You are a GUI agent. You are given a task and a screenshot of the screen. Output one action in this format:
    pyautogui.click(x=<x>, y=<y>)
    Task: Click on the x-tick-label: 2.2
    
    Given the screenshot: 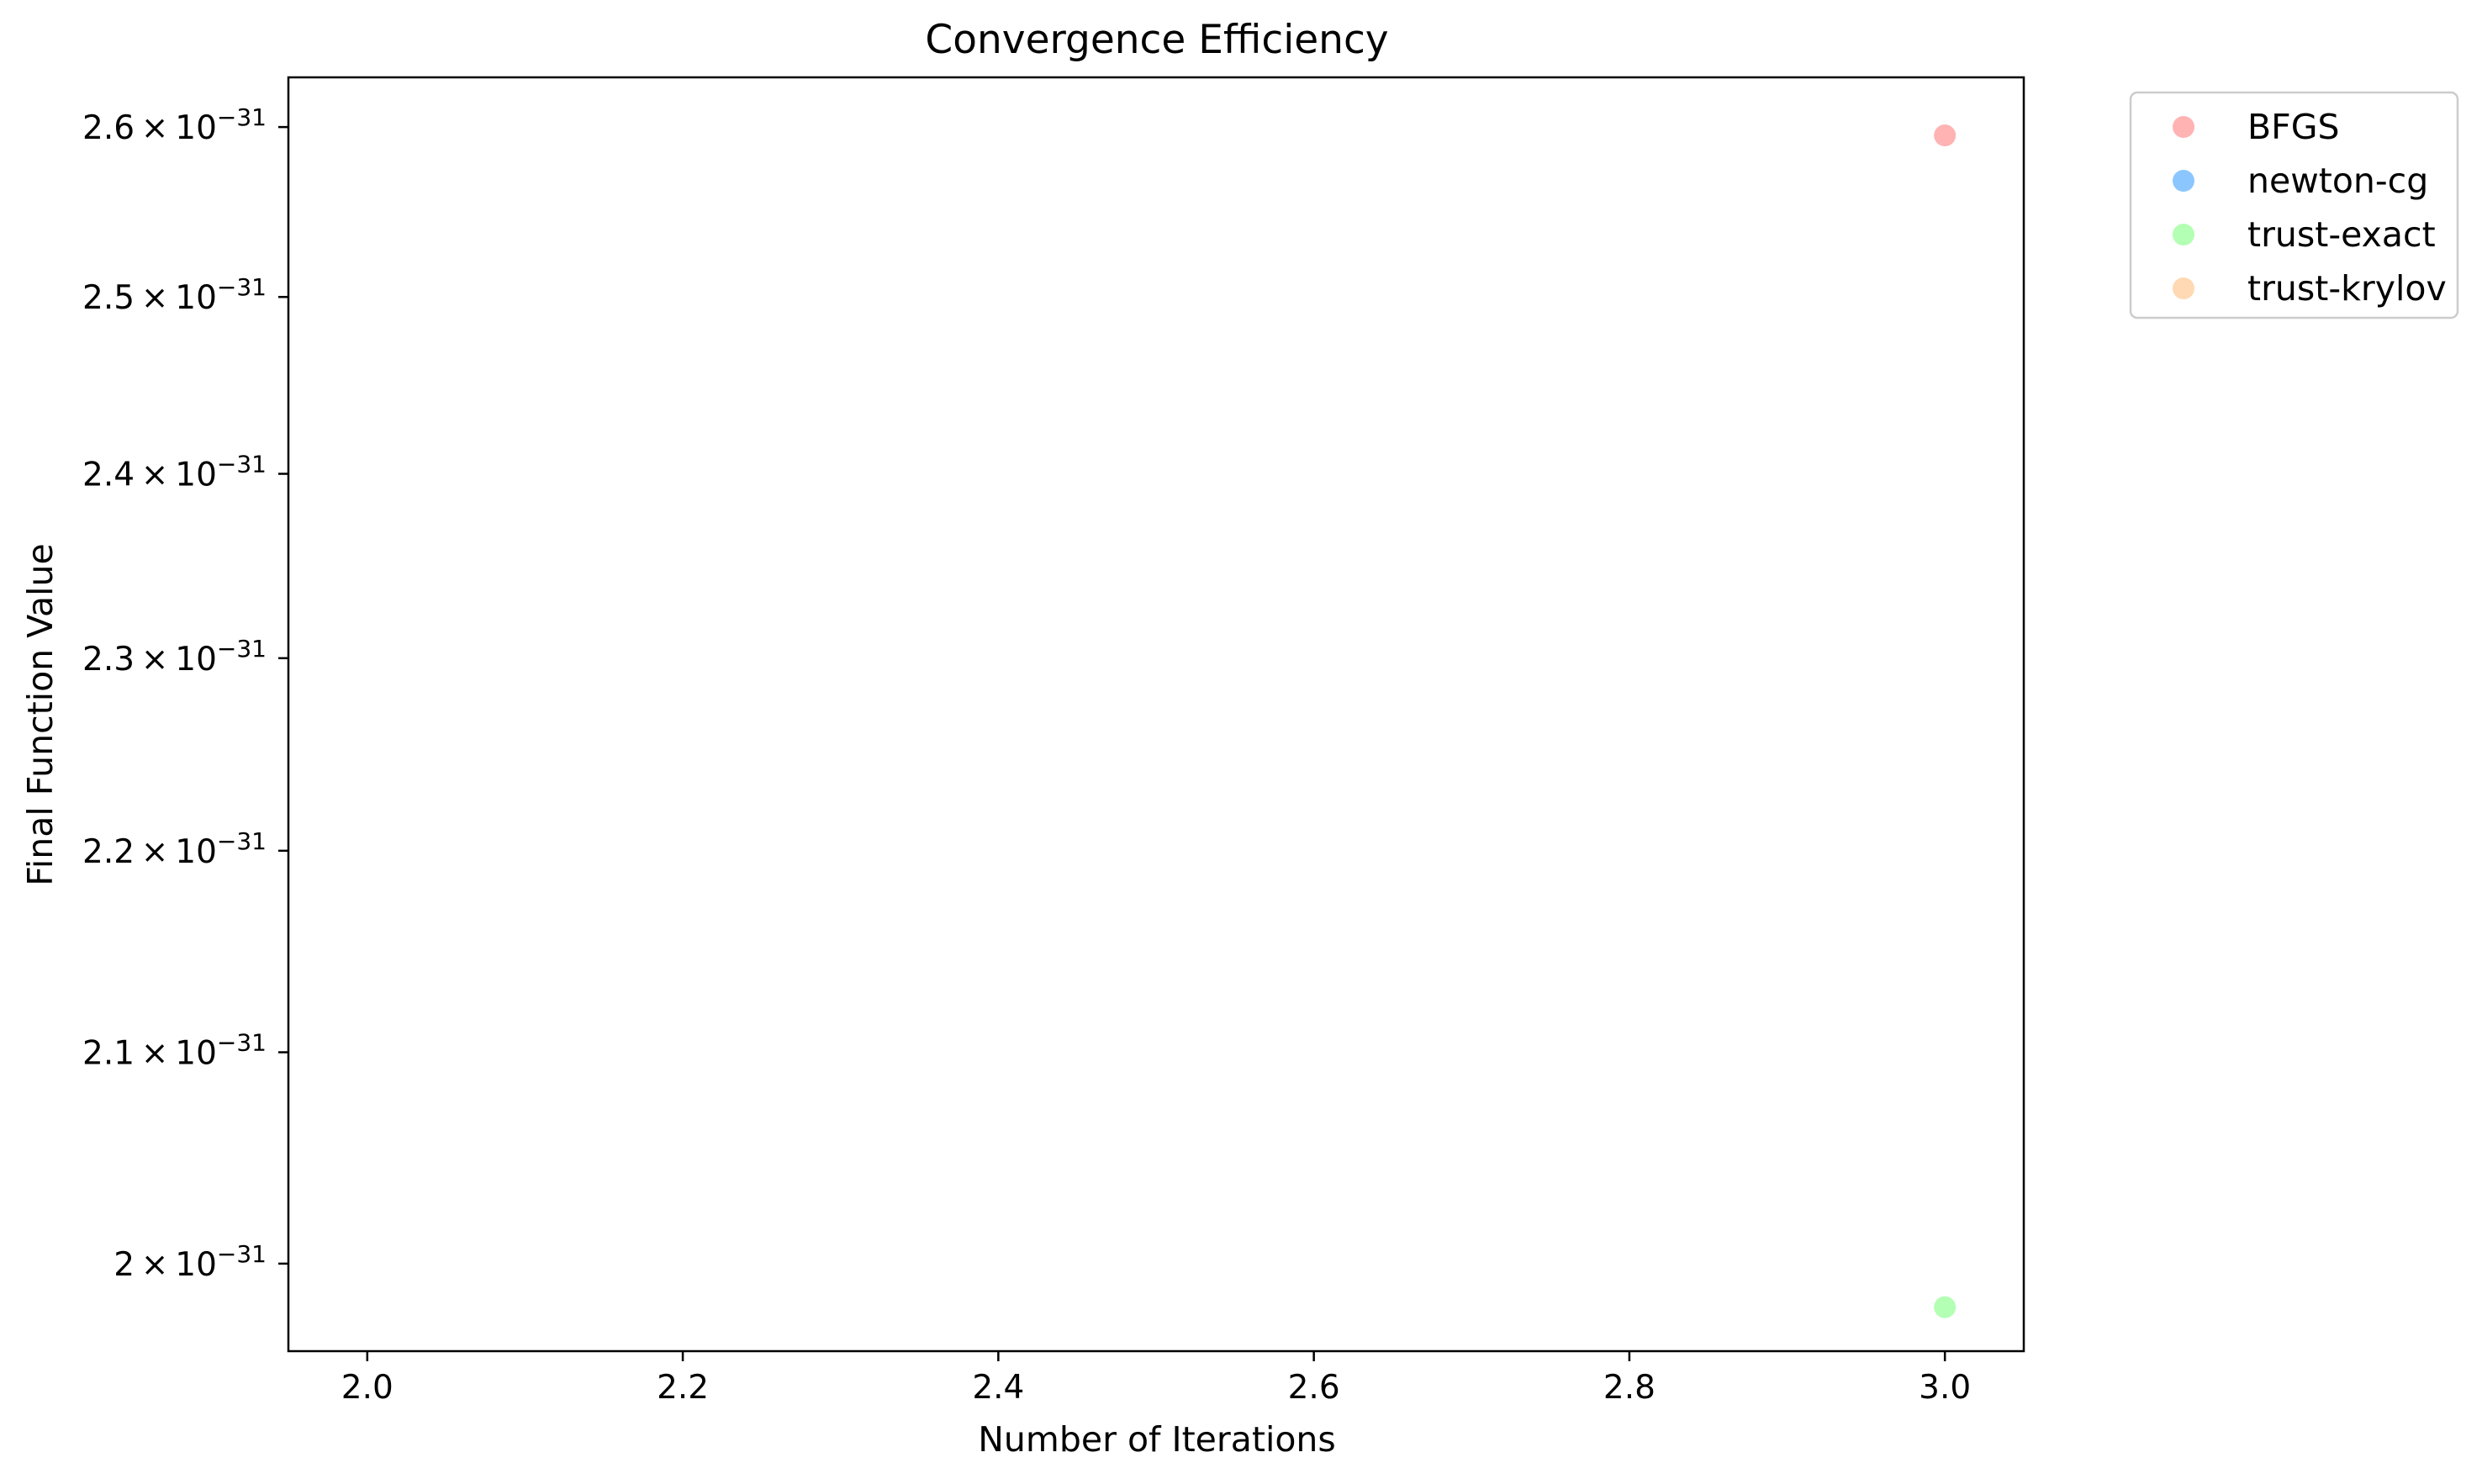 What is the action you would take?
    pyautogui.click(x=683, y=1388)
    